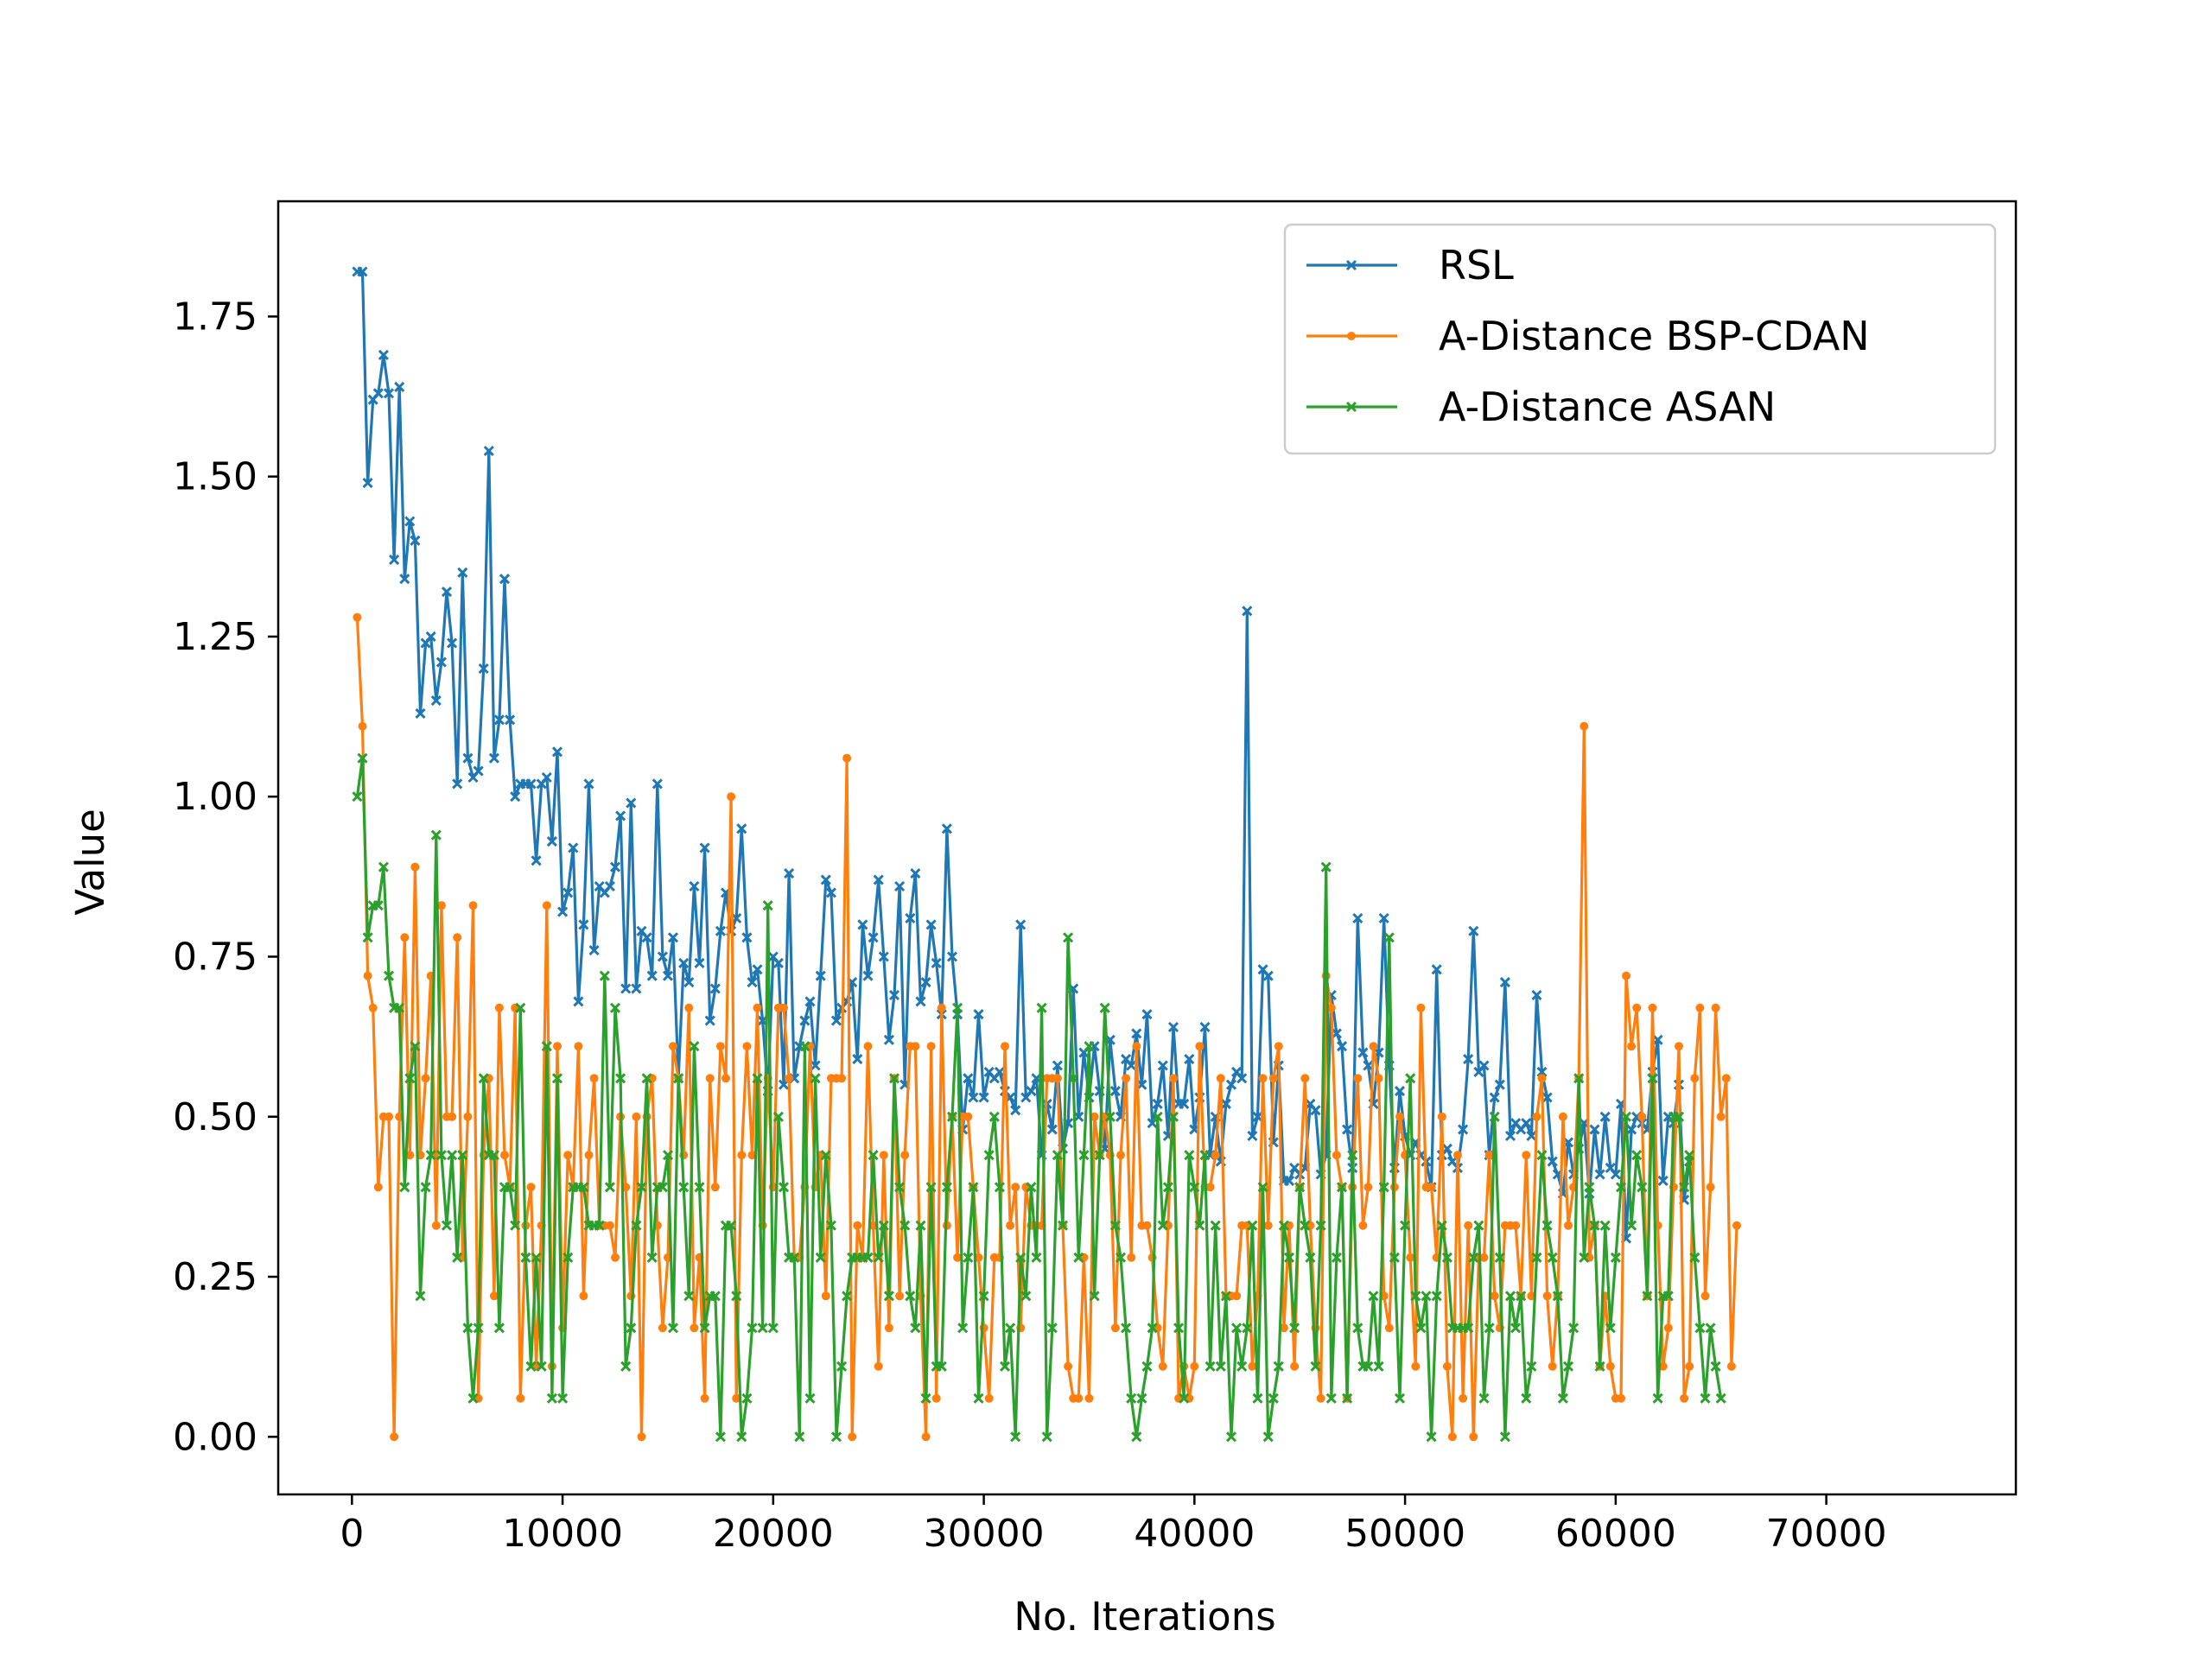 The height and width of the screenshot is (1662, 2212). I want to click on x-axis-label: No. Iterations, so click(1144, 1617).